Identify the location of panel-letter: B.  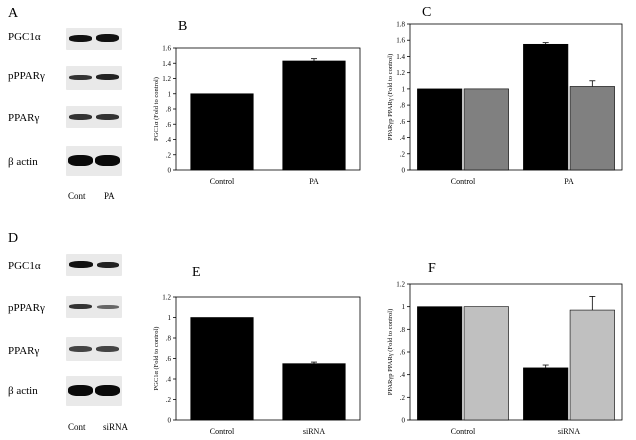
(182, 26).